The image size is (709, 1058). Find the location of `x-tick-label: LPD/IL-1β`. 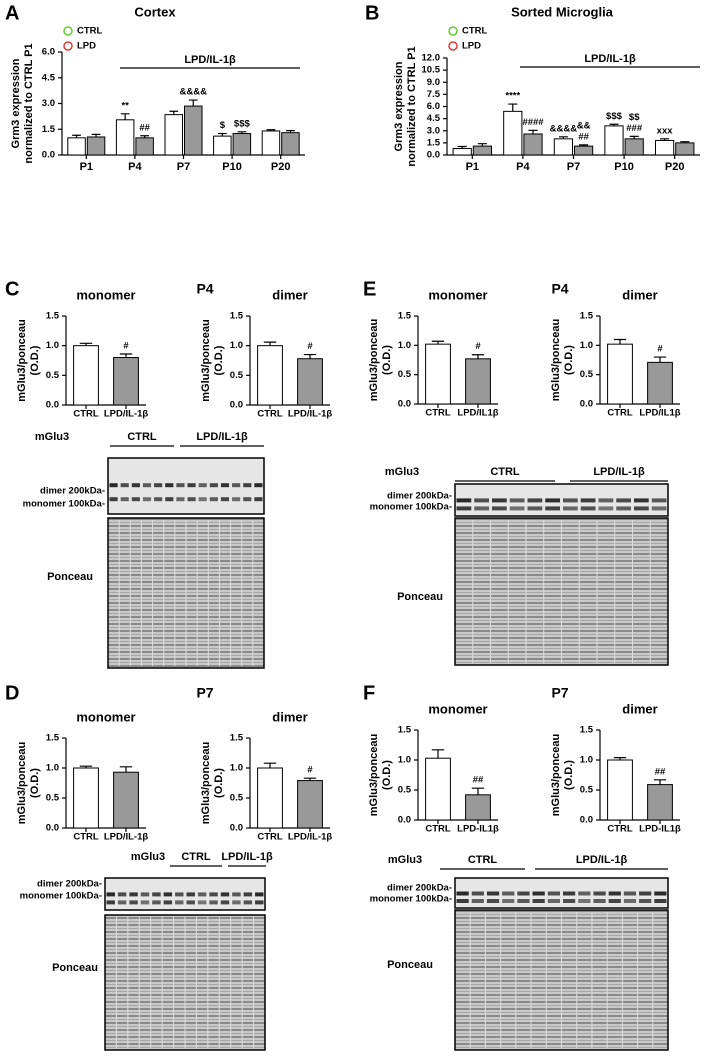

x-tick-label: LPD/IL-1β is located at coordinates (310, 414).